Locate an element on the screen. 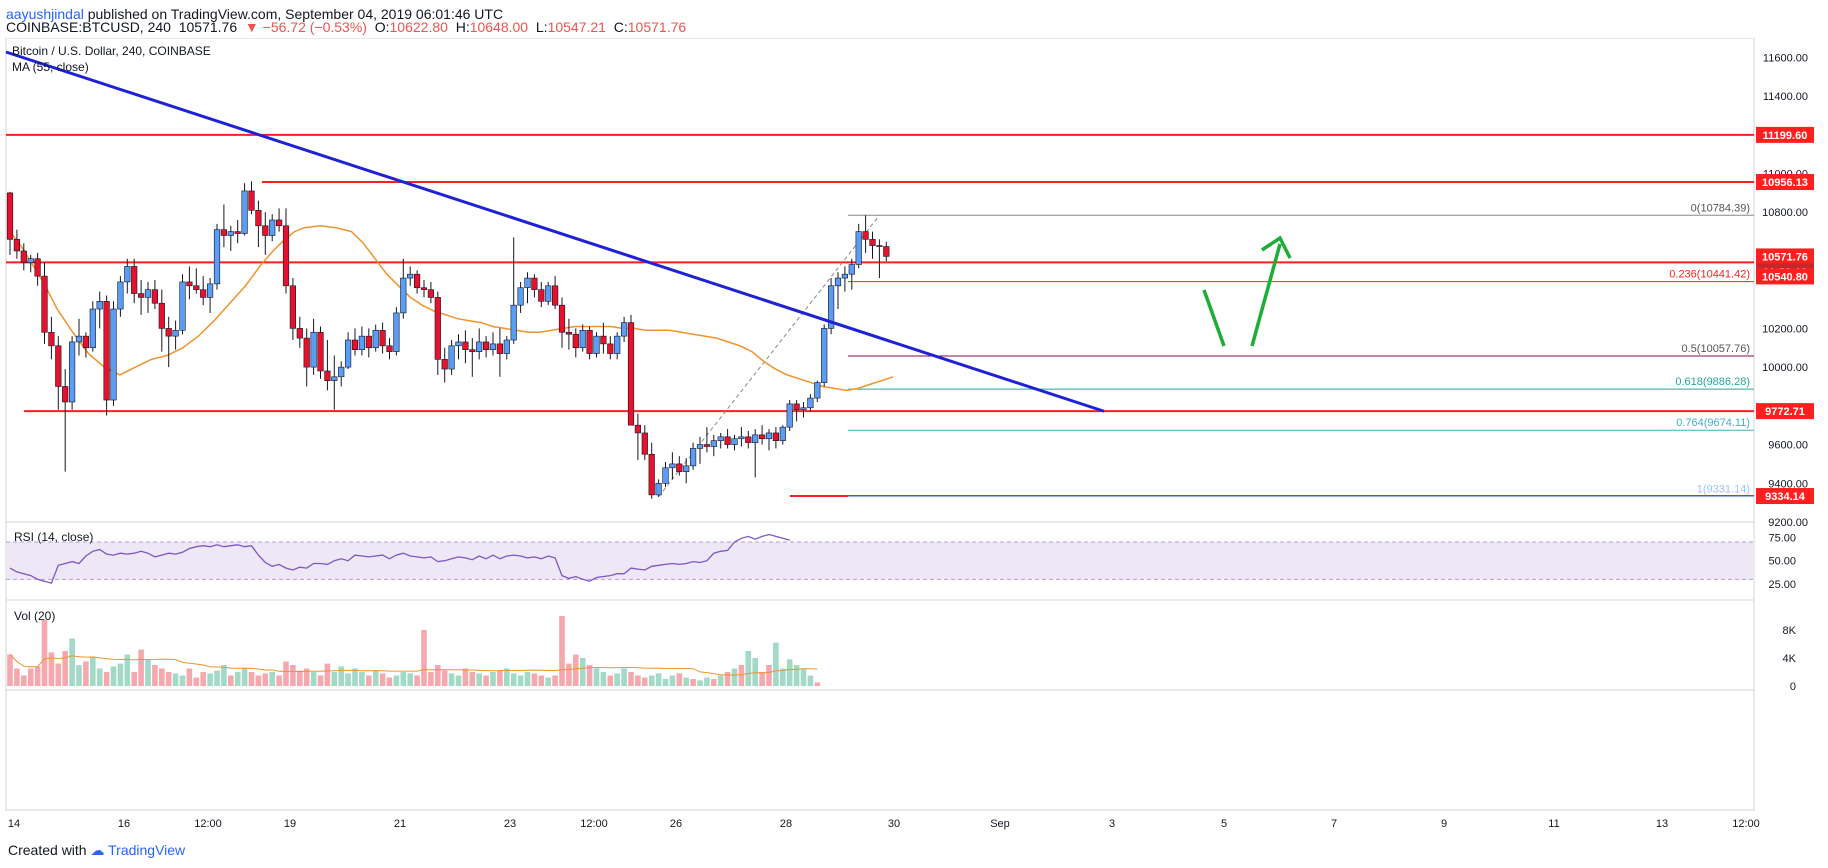 Image resolution: width=1828 pixels, height=868 pixels. time-tick-label: 7 is located at coordinates (1334, 824).